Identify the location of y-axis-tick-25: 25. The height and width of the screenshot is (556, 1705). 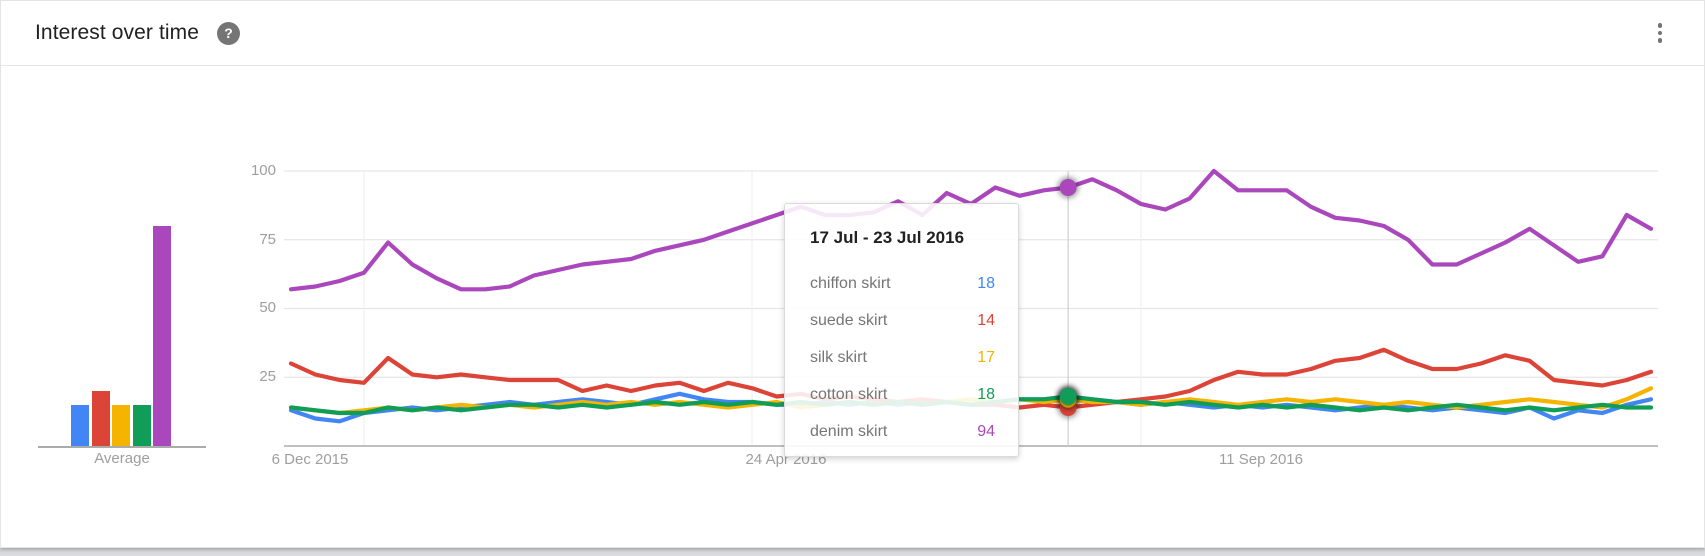
(267, 376).